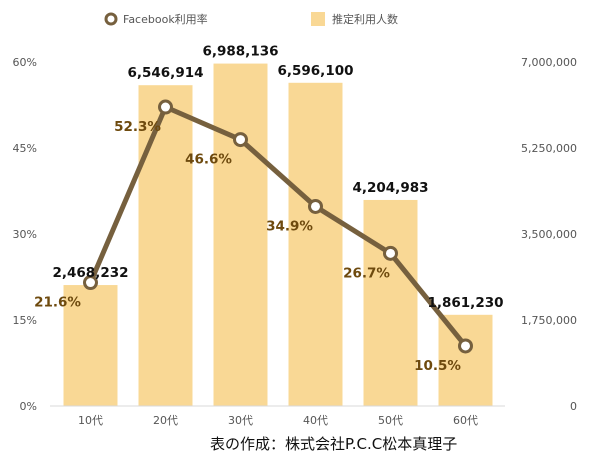 This screenshot has height=471, width=593. I want to click on line-value-label: 10.5%, so click(437, 366).